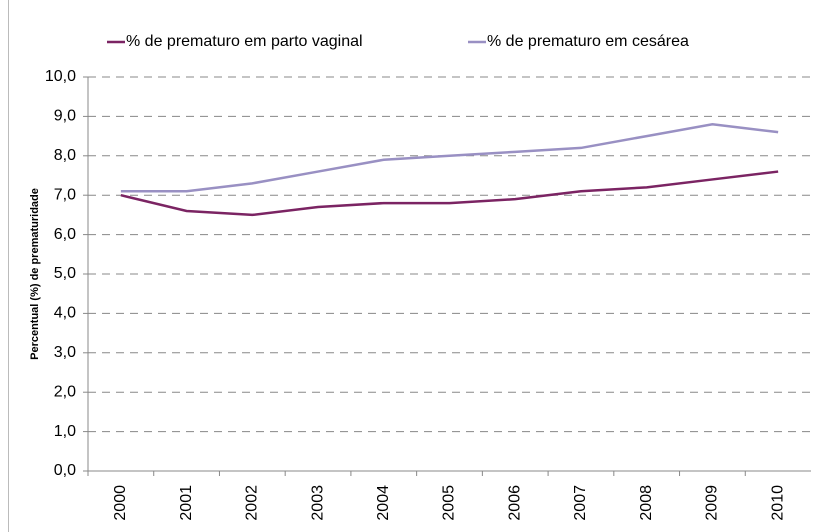  Describe the element at coordinates (777, 503) in the screenshot. I see `x-tick-label: 2010` at that location.